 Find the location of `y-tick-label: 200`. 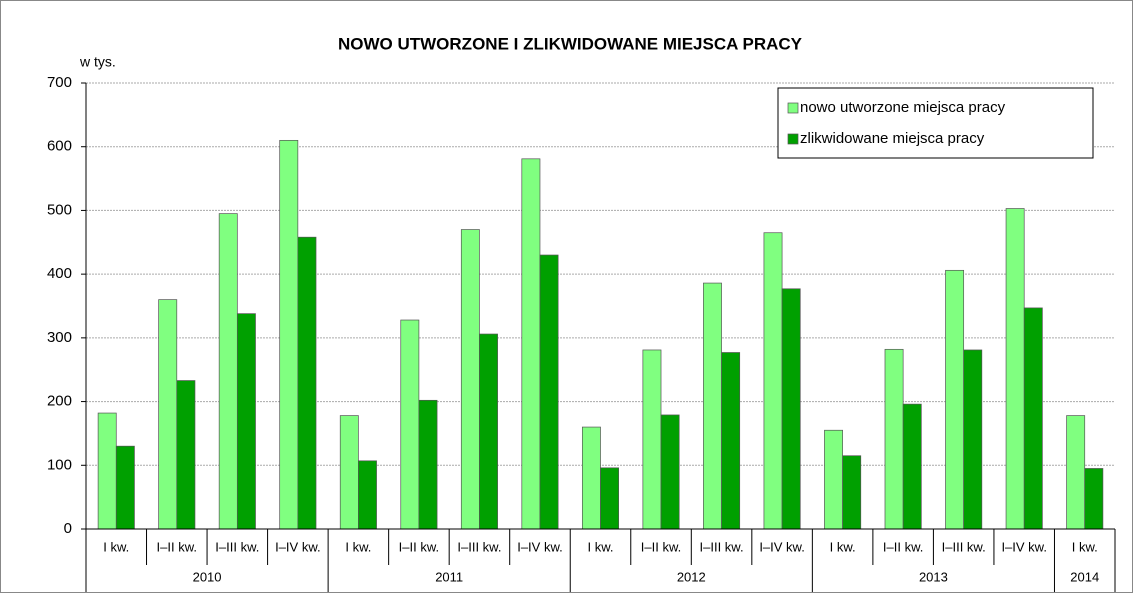

y-tick-label: 200 is located at coordinates (59, 401).